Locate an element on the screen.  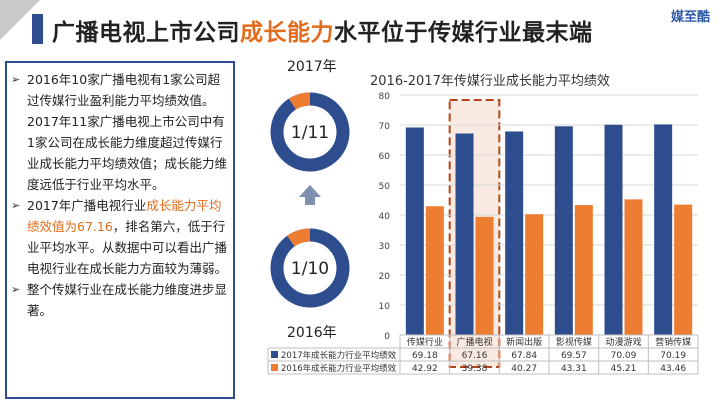
x-tick-label: 动漫游戏 is located at coordinates (623, 342).